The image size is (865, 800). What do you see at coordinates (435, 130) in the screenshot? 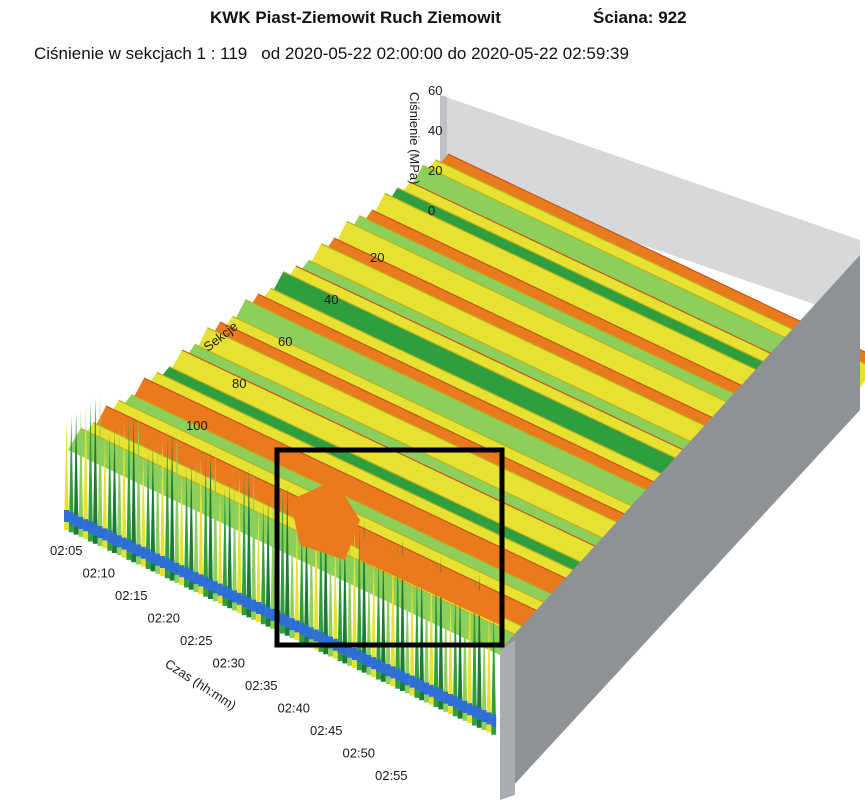
I see `pressure-tick: 40` at bounding box center [435, 130].